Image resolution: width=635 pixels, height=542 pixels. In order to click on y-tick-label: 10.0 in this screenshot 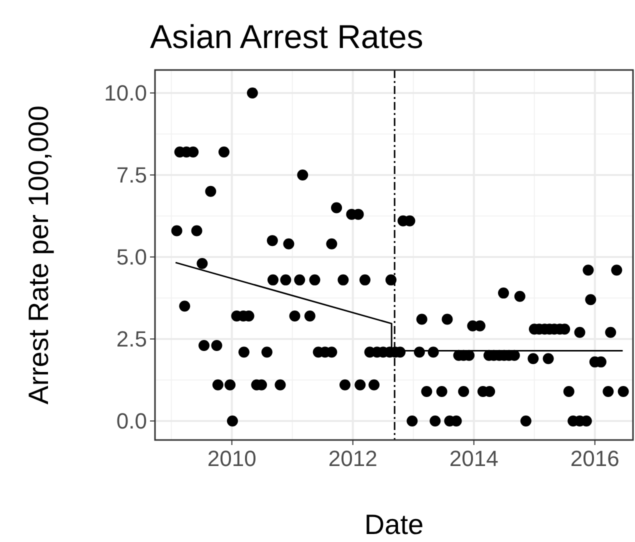, I will do `click(125, 93)`.